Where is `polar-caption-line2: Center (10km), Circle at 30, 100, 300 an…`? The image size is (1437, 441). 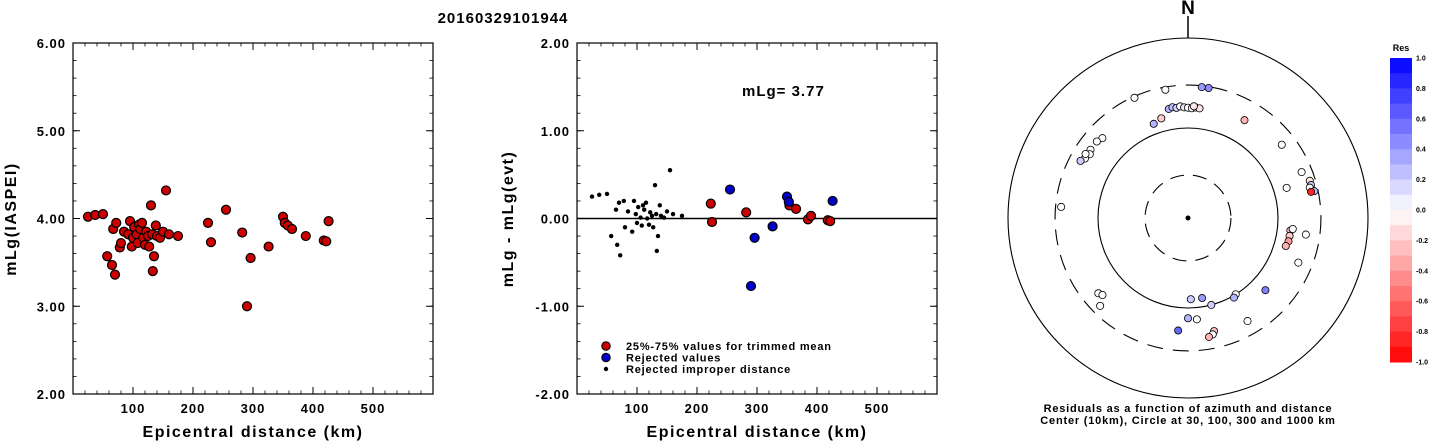
polar-caption-line2: Center (10km), Circle at 30, 100, 300 an… is located at coordinates (1187, 421).